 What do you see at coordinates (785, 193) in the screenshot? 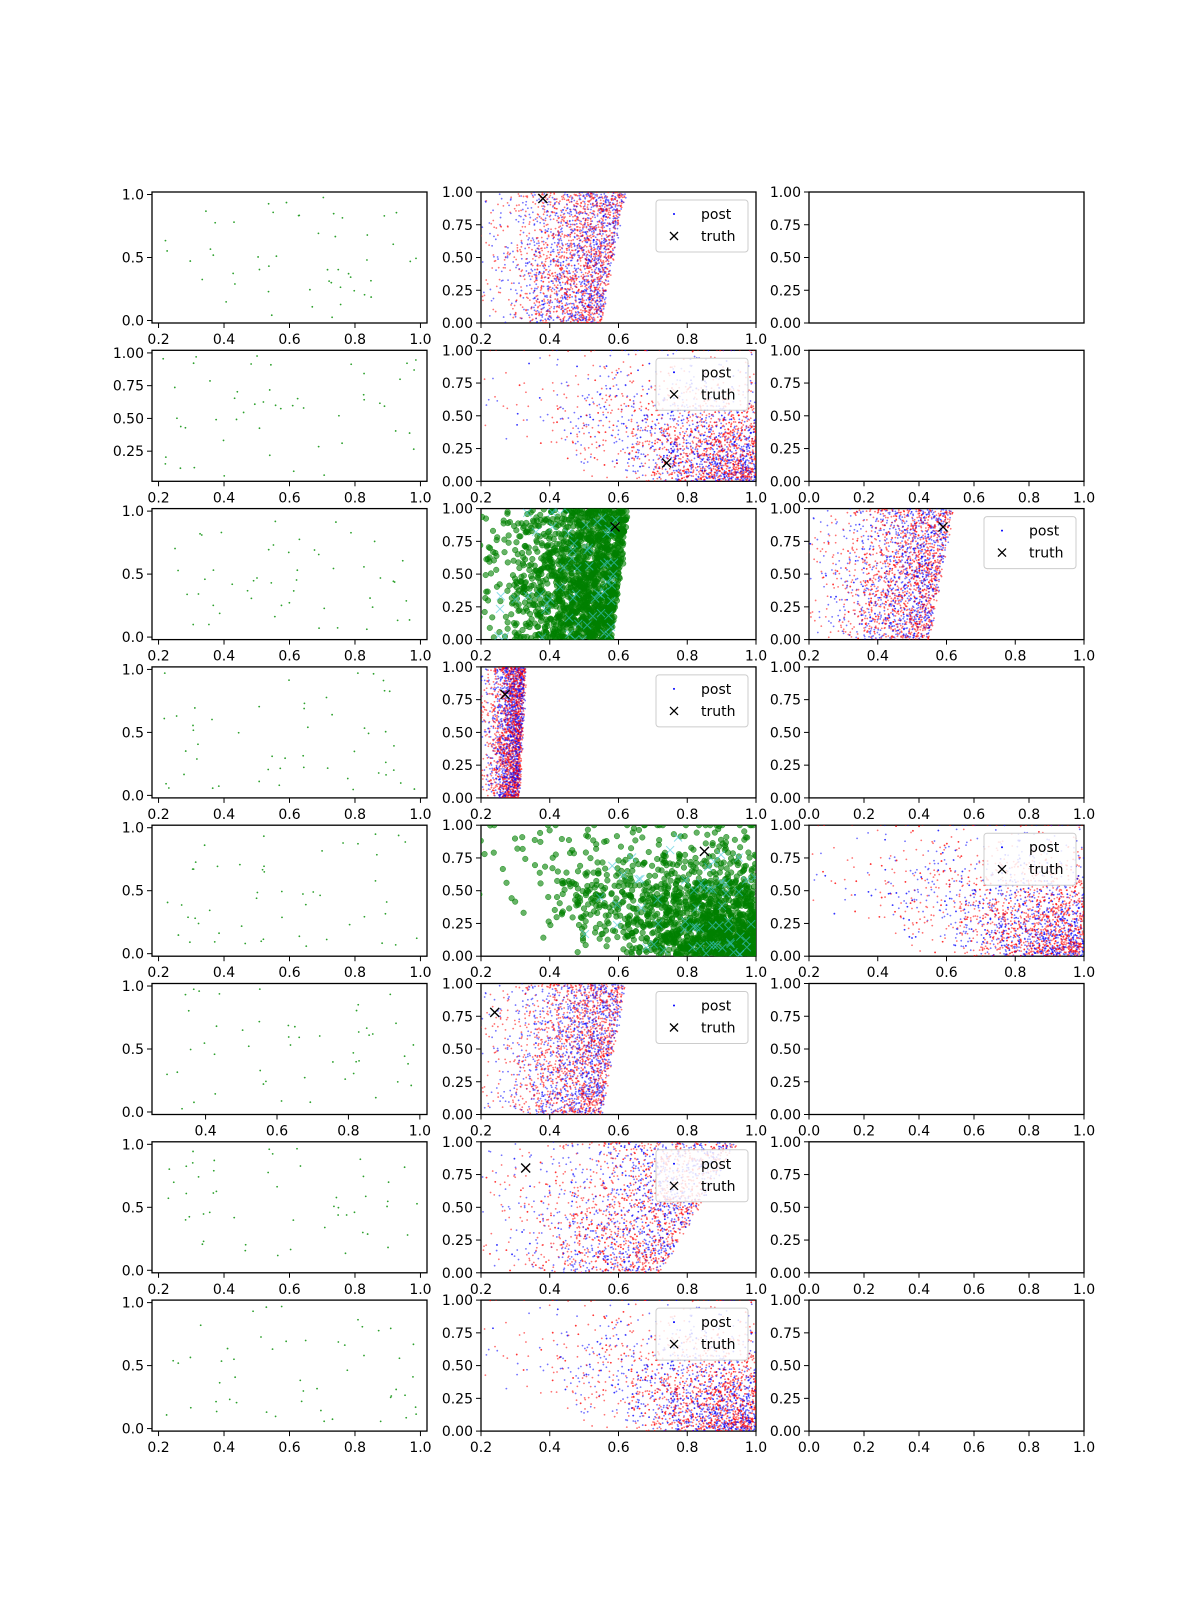
I see `y-tick-label: 1.00` at bounding box center [785, 193].